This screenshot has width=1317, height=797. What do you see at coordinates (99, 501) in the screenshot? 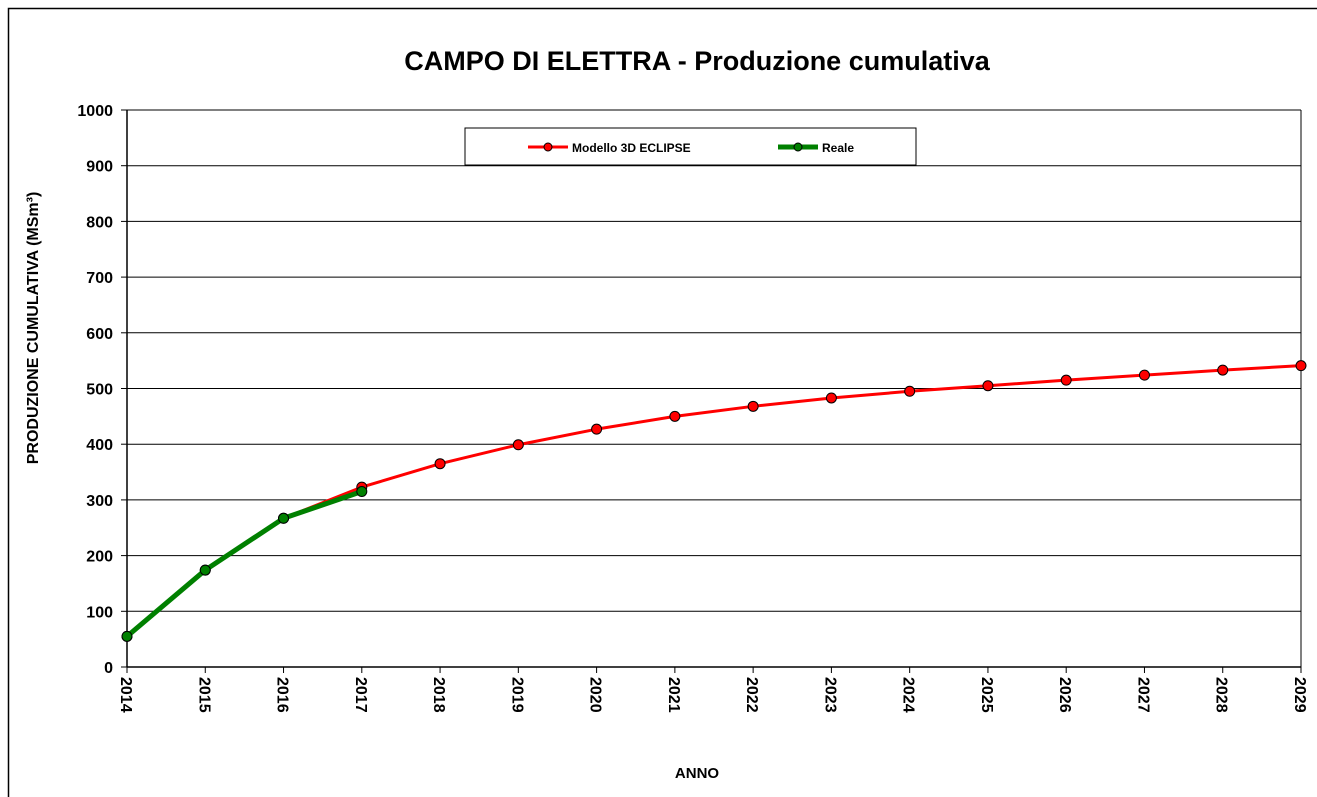
I see `y-tick-label: 300` at bounding box center [99, 501].